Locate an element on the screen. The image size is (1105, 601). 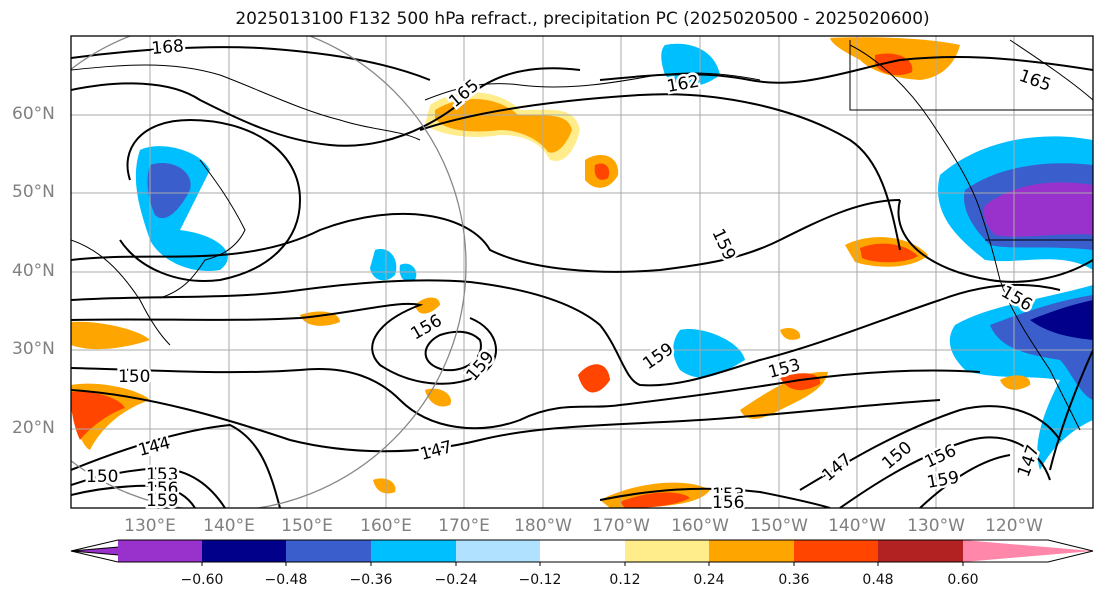
contour-153s is located at coordinates (715, 497).